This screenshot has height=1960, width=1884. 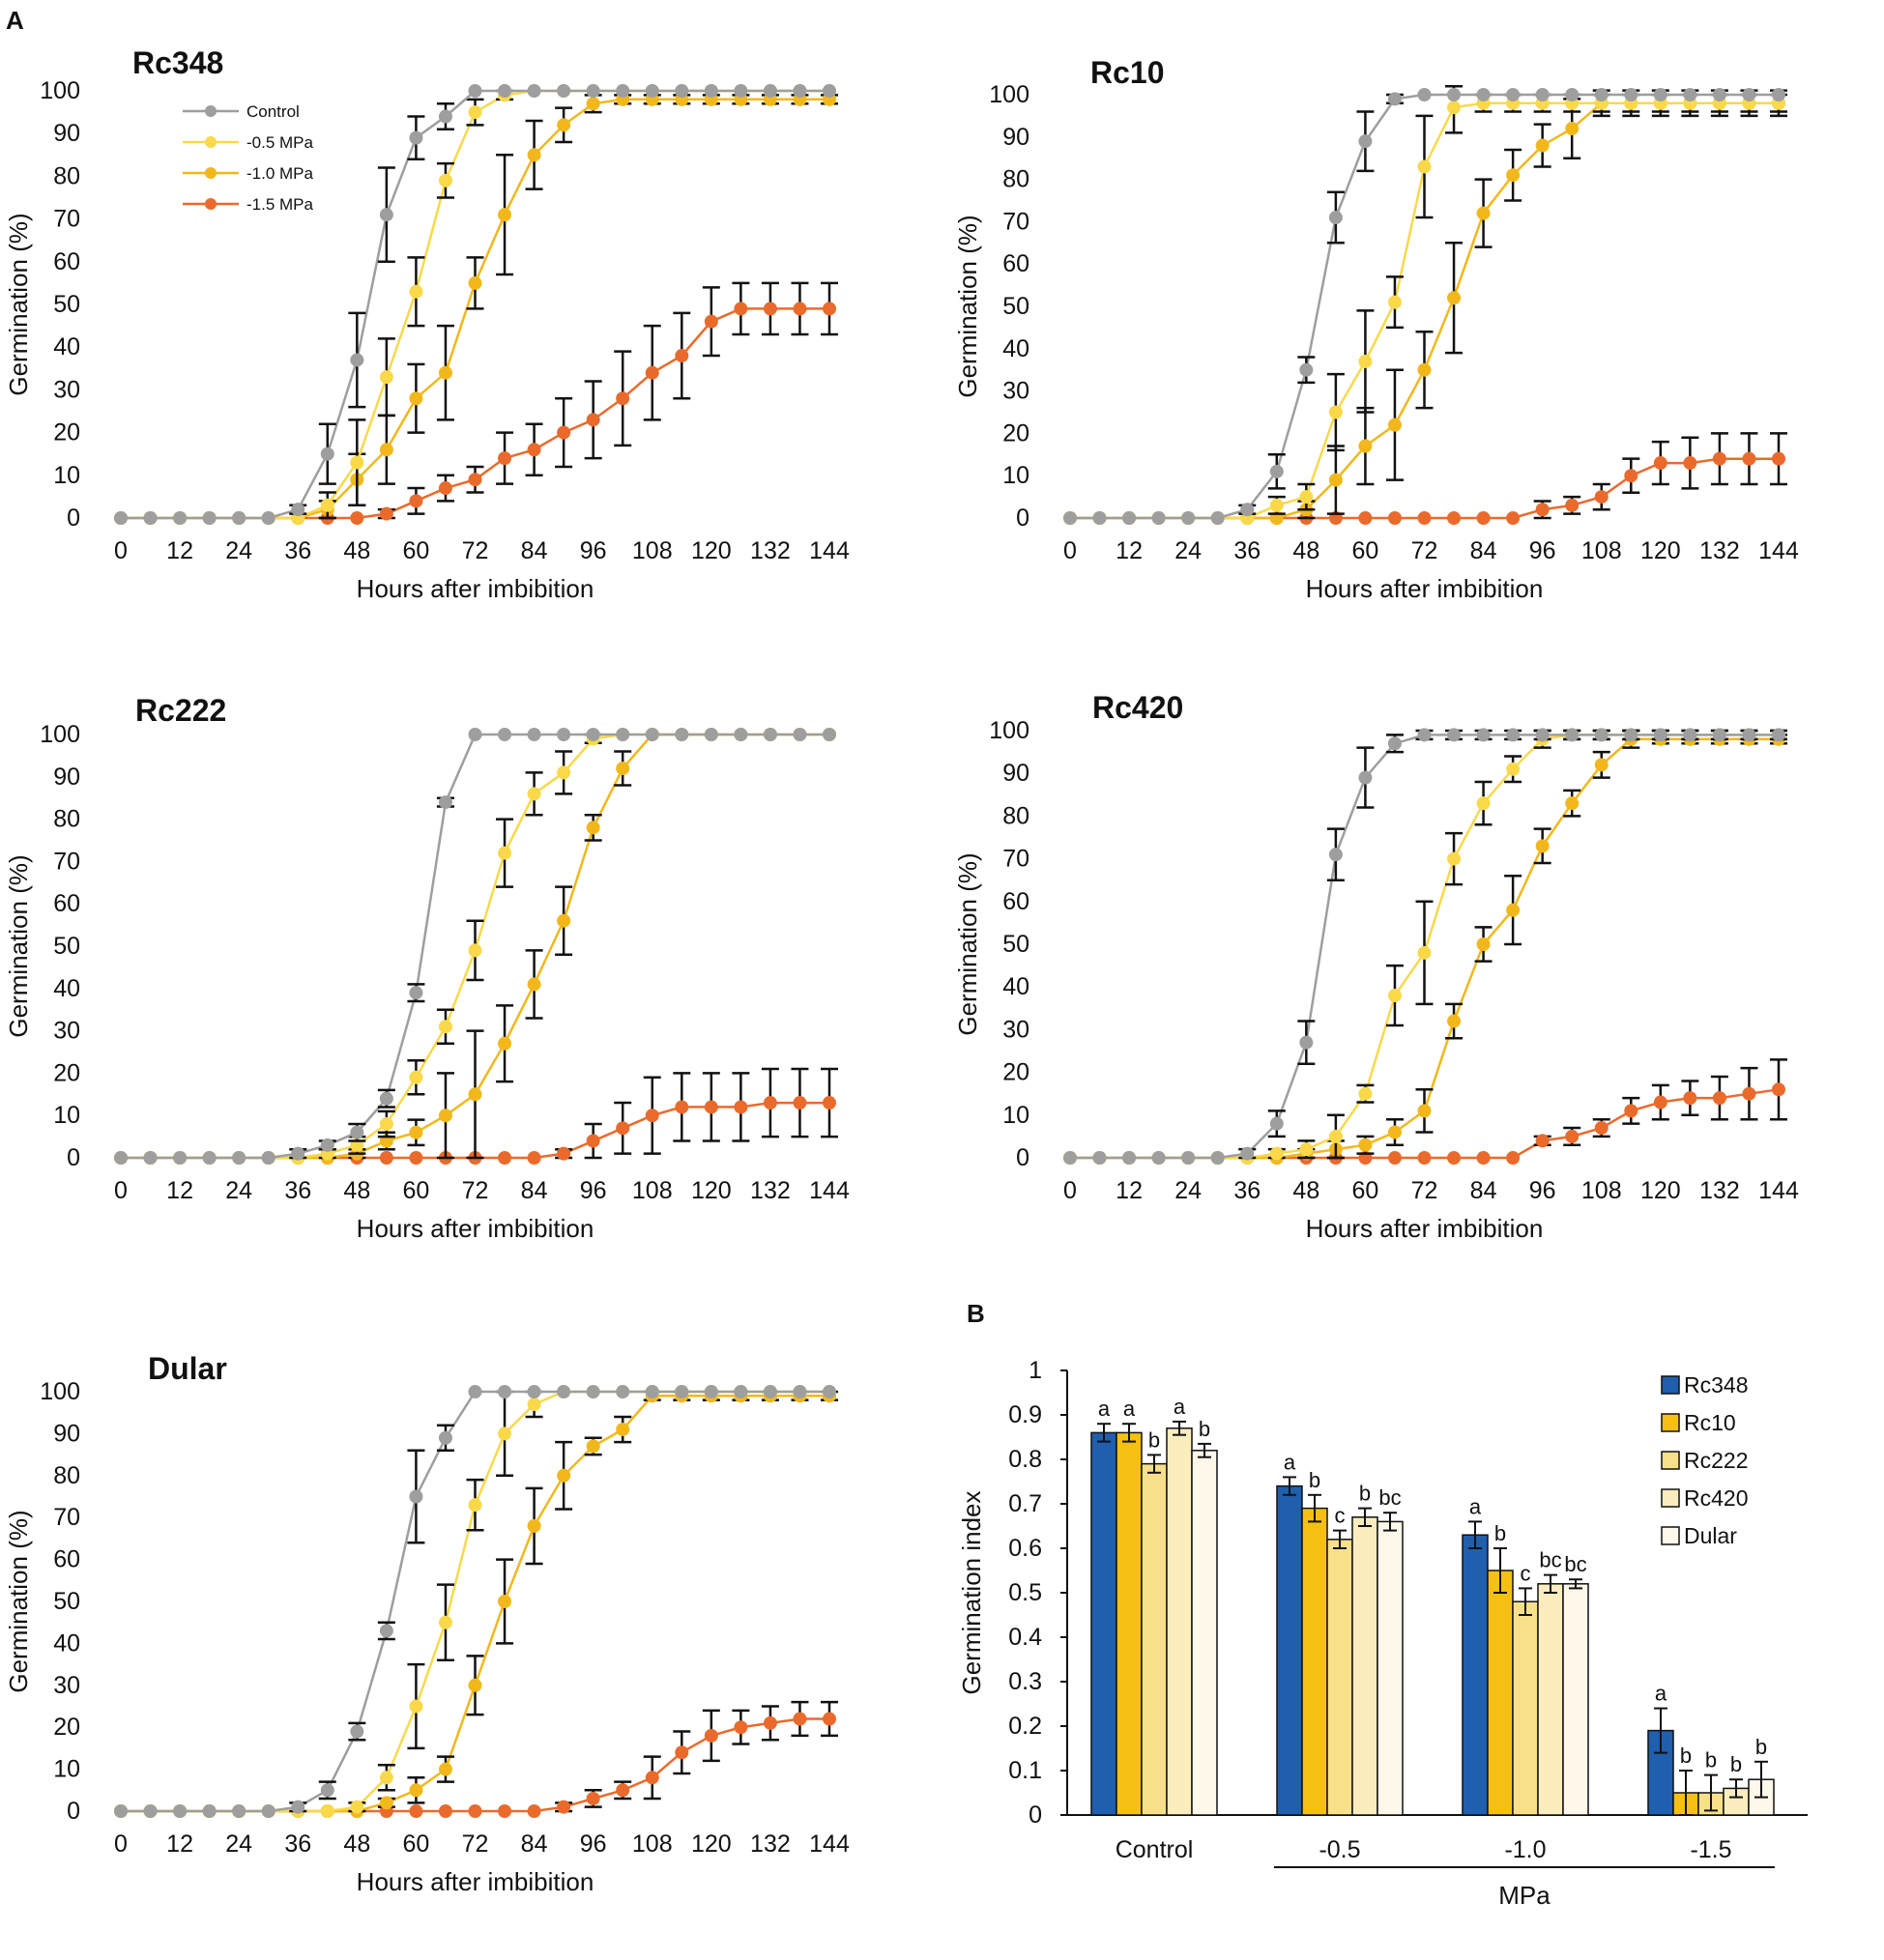 I want to click on legend-swatch, so click(x=1670, y=1498).